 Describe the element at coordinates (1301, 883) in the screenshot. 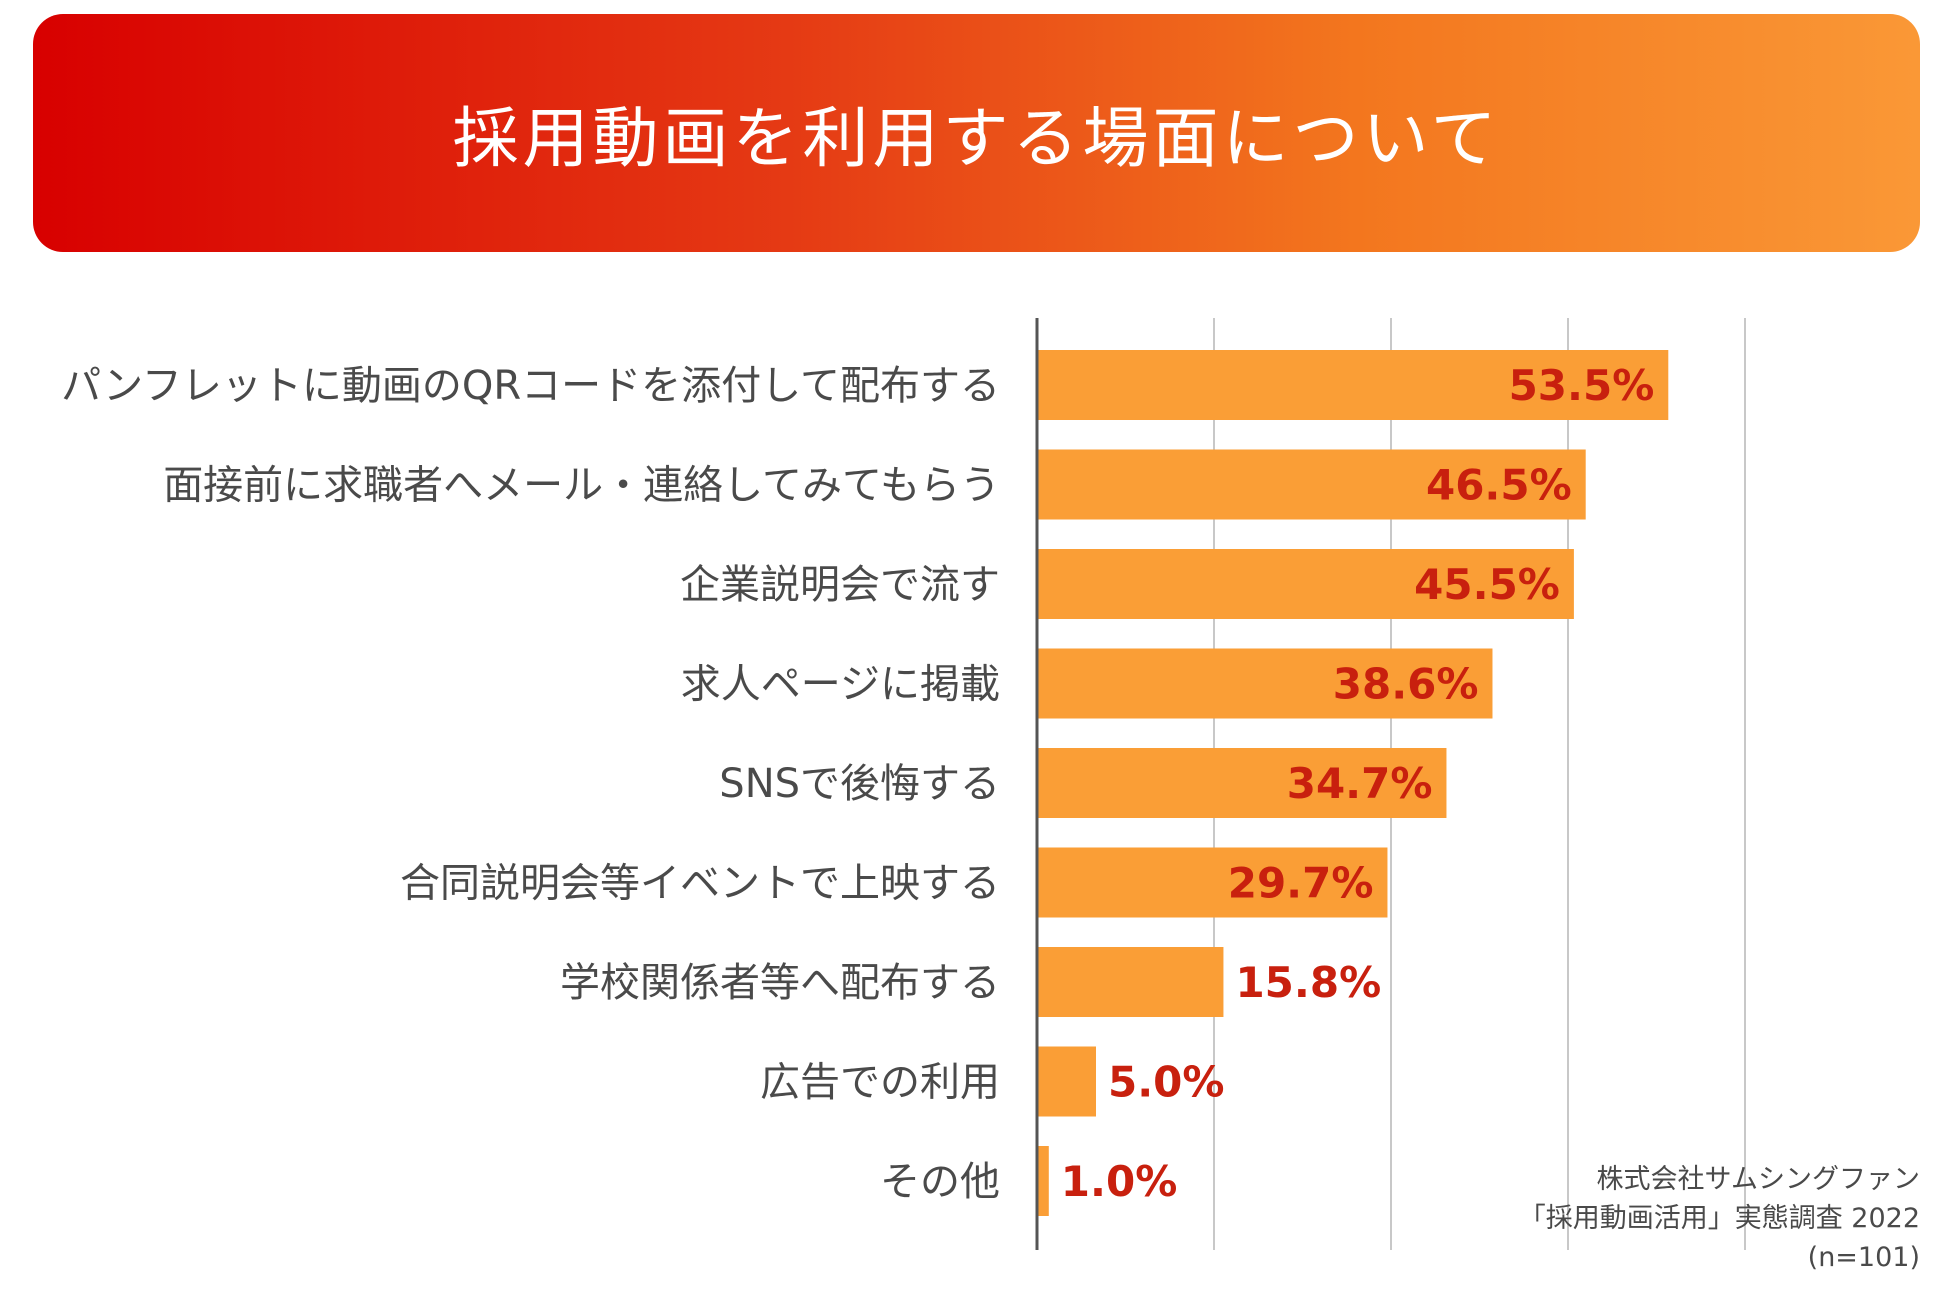

I see `value-label-6: 29.7%` at that location.